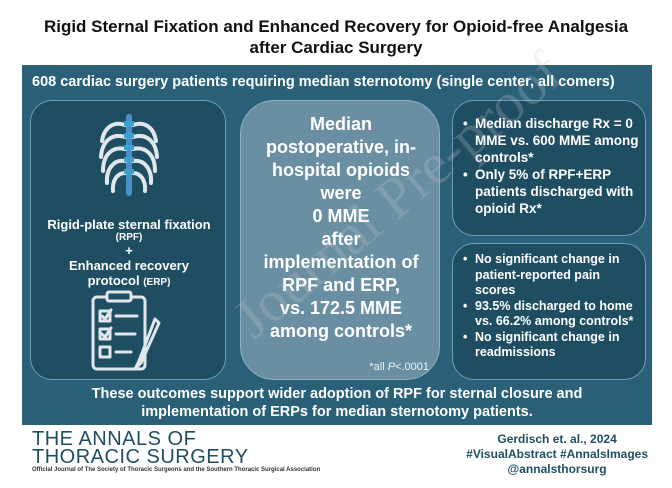 The height and width of the screenshot is (488, 672). What do you see at coordinates (341, 285) in the screenshot?
I see `outcome-line: RPF and ERP,` at bounding box center [341, 285].